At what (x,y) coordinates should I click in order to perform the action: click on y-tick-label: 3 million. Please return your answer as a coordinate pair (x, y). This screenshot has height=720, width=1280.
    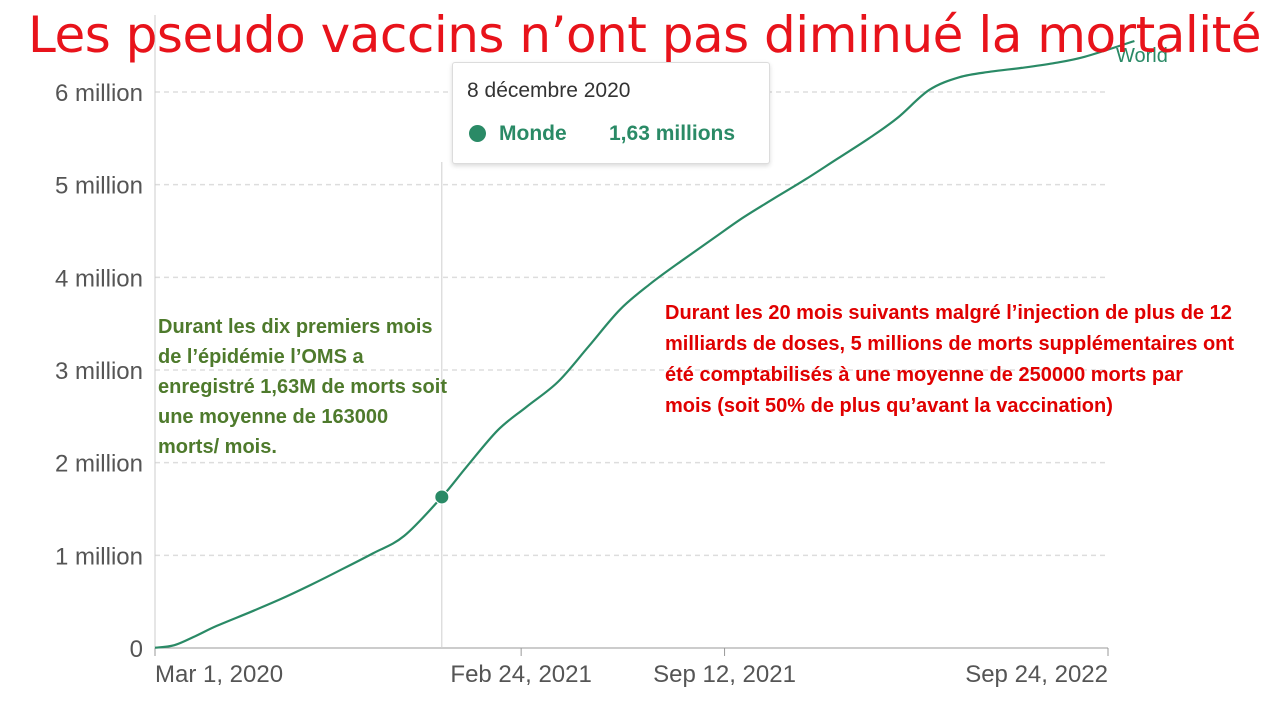
    Looking at the image, I should click on (99, 371).